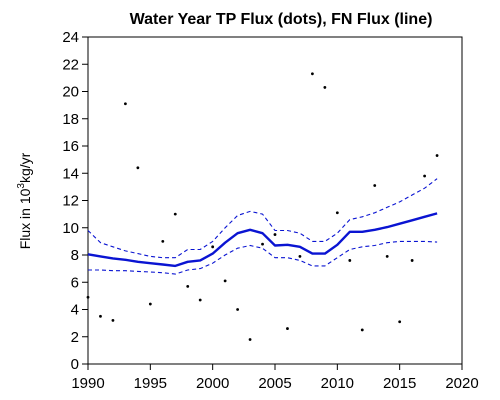 Image resolution: width=500 pixels, height=400 pixels. Describe the element at coordinates (75, 337) in the screenshot. I see `y-tick-label: 2` at that location.